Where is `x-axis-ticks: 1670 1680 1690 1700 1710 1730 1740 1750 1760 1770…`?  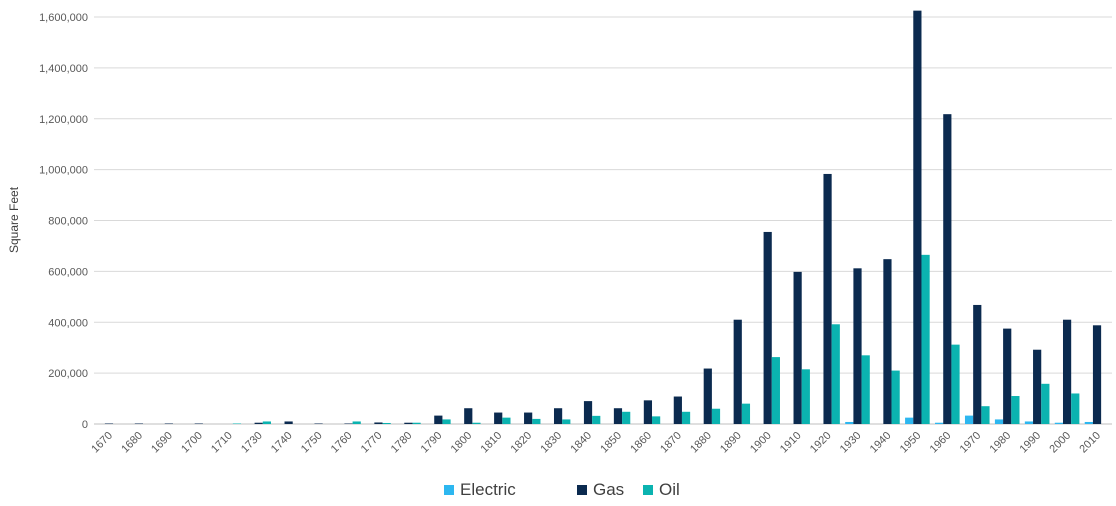 x-axis-ticks: 1670 1680 1690 1700 1710 1730 1740 1750 1760 1770… is located at coordinates (596, 443).